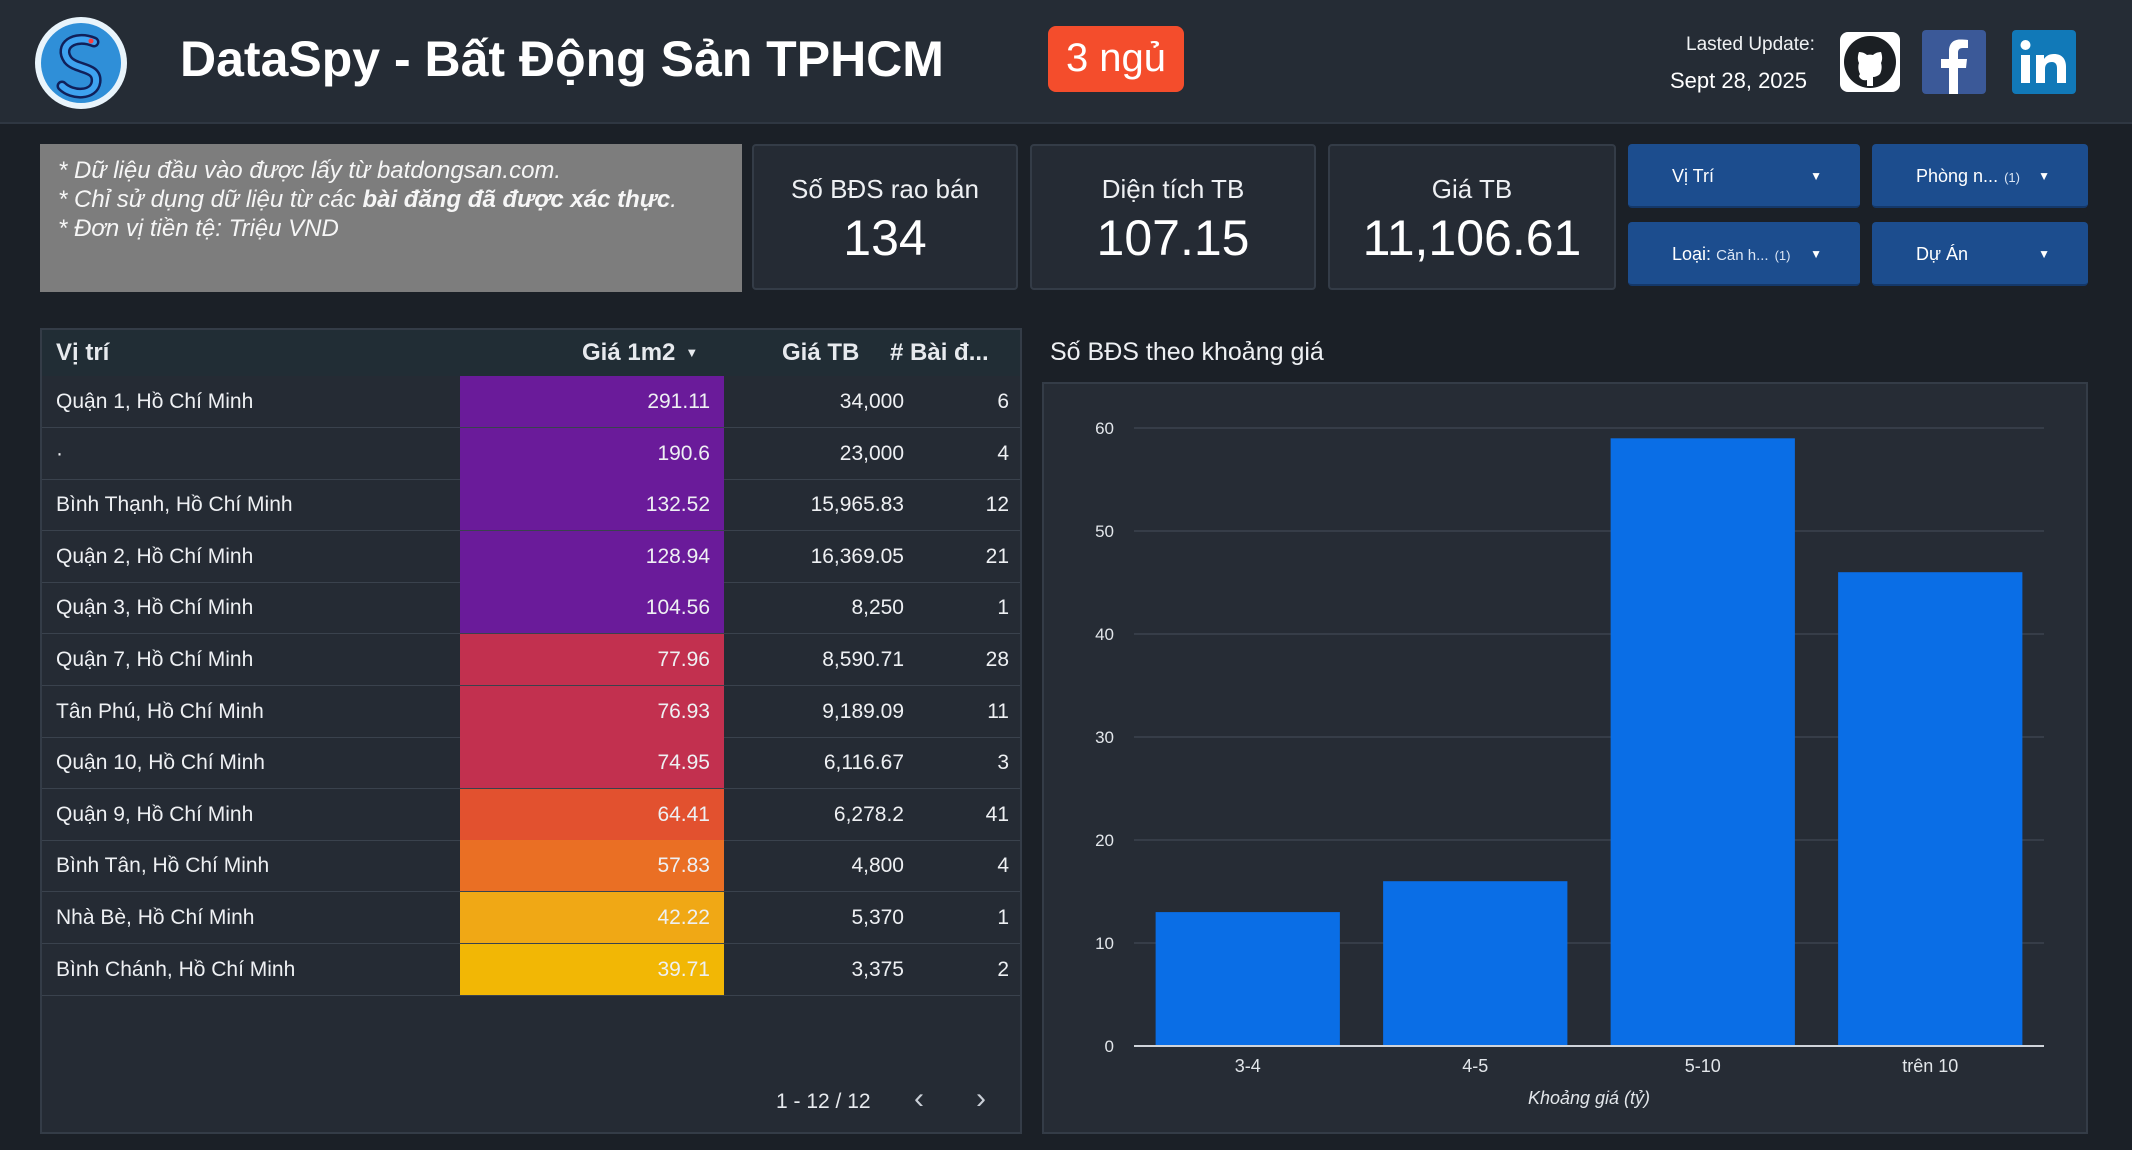 This screenshot has width=2132, height=1150. What do you see at coordinates (997, 556) in the screenshot?
I see `cell-post-count: 21` at bounding box center [997, 556].